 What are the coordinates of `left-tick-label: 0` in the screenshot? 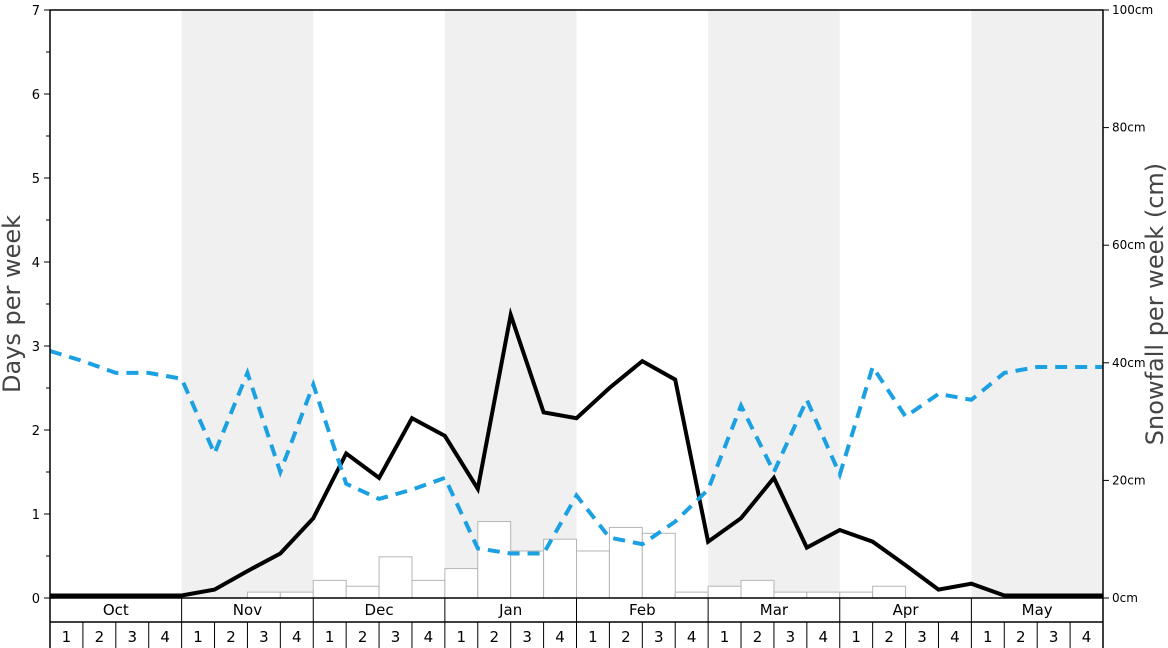 It's located at (36, 599).